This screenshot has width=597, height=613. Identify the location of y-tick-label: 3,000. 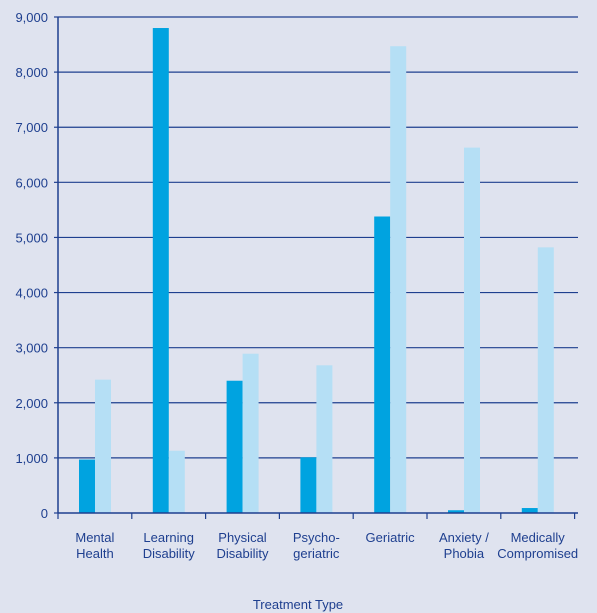
(31, 348).